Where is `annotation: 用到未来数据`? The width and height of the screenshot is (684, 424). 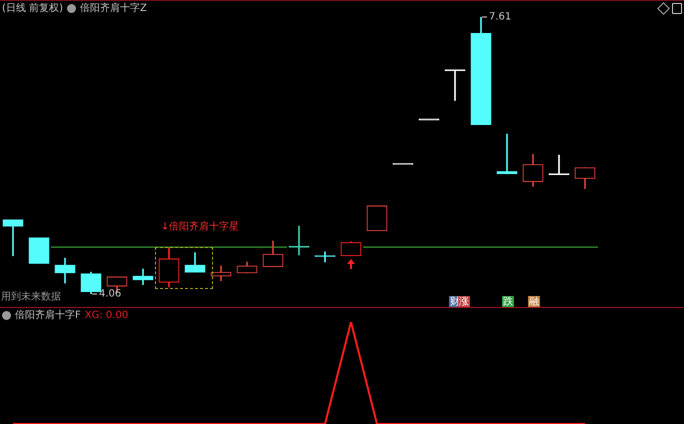
annotation: 用到未来数据 is located at coordinates (31, 296).